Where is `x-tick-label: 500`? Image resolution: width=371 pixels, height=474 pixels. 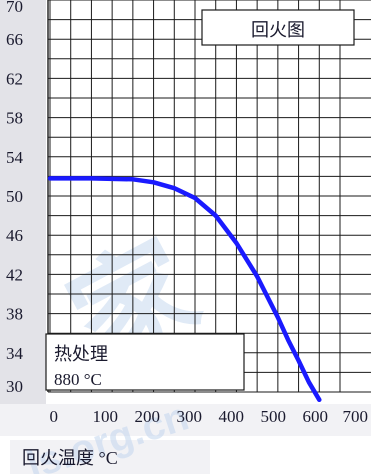 x-tick-label: 500 is located at coordinates (274, 416).